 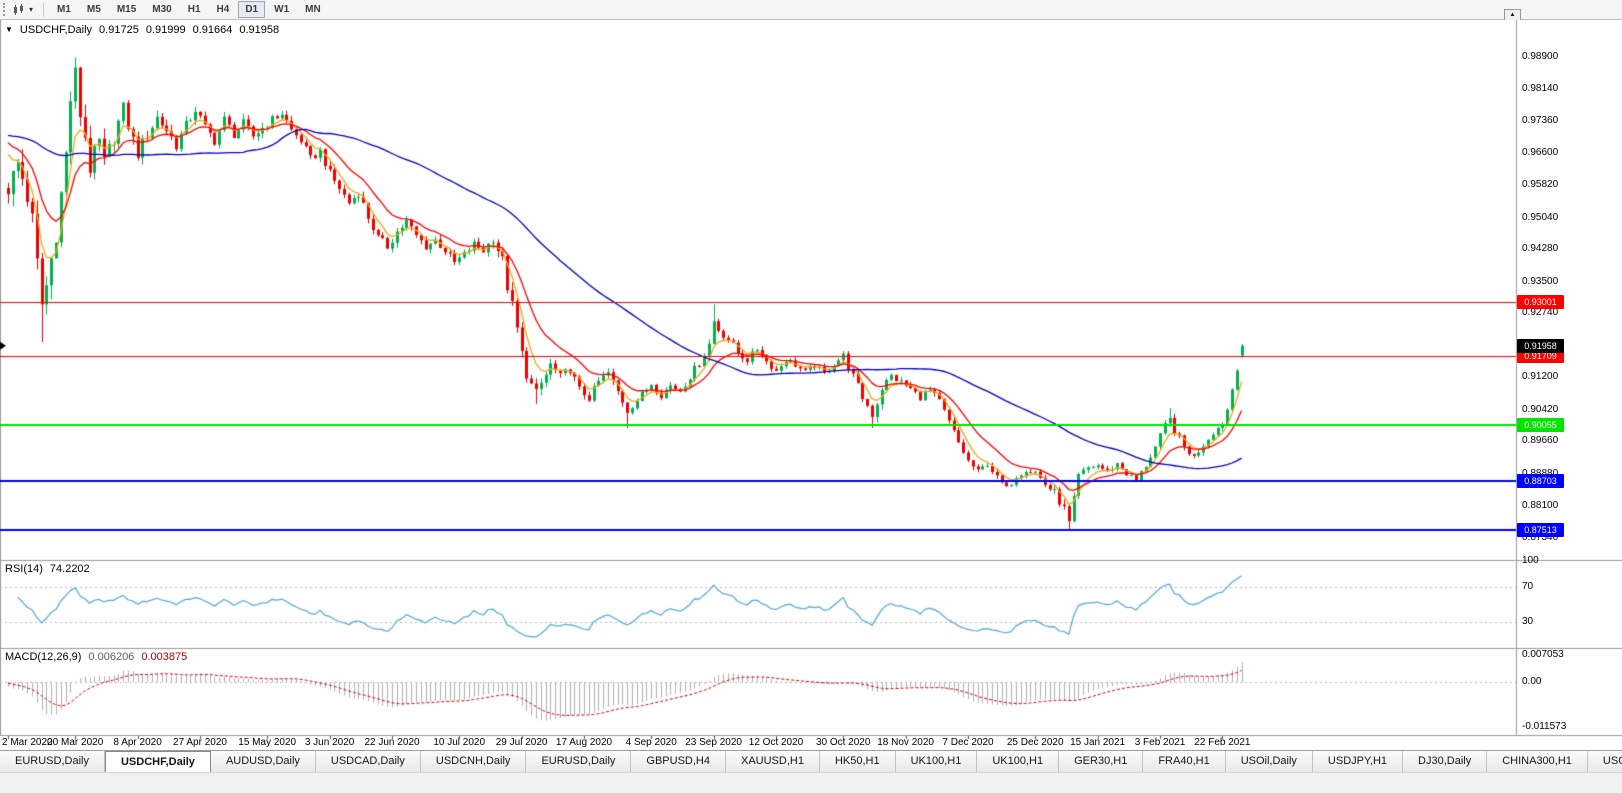 What do you see at coordinates (1269, 761) in the screenshot?
I see `symbol-tab-usoil-daily: USOil,Daily` at bounding box center [1269, 761].